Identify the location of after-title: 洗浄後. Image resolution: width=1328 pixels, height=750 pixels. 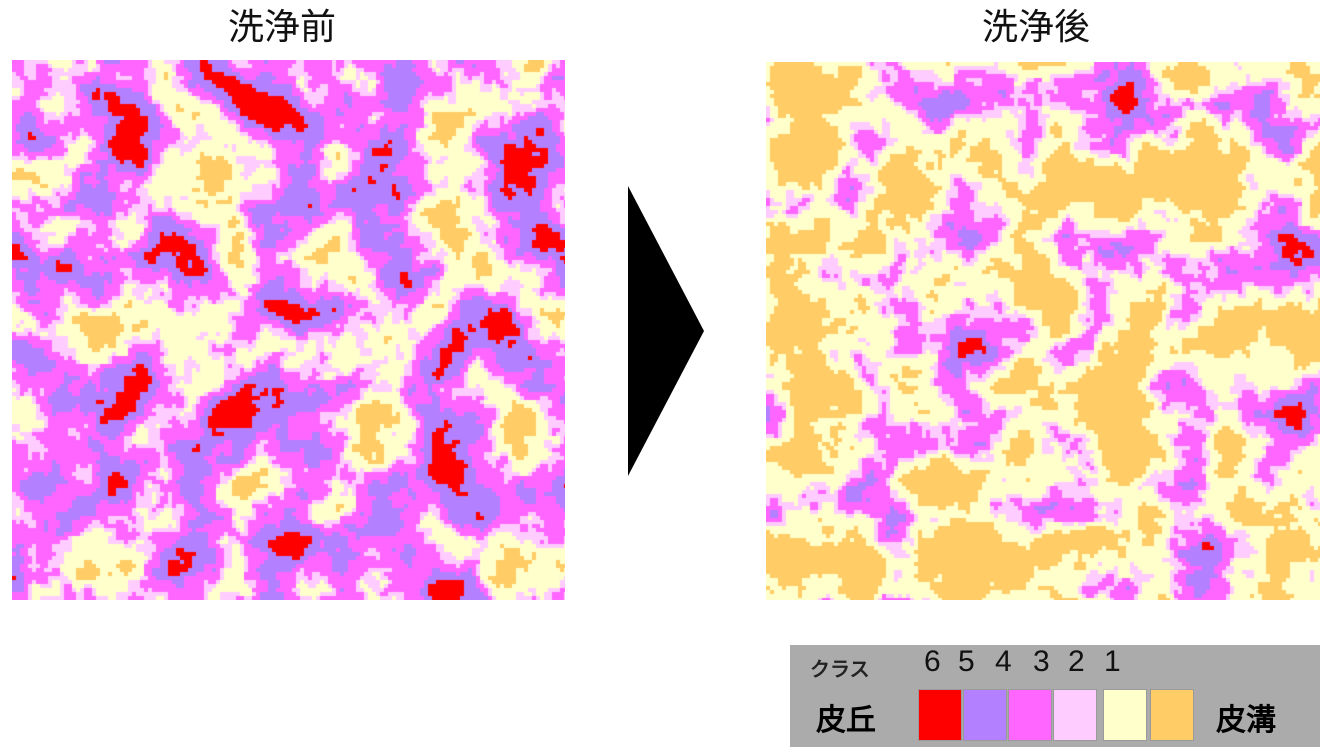
(1036, 27).